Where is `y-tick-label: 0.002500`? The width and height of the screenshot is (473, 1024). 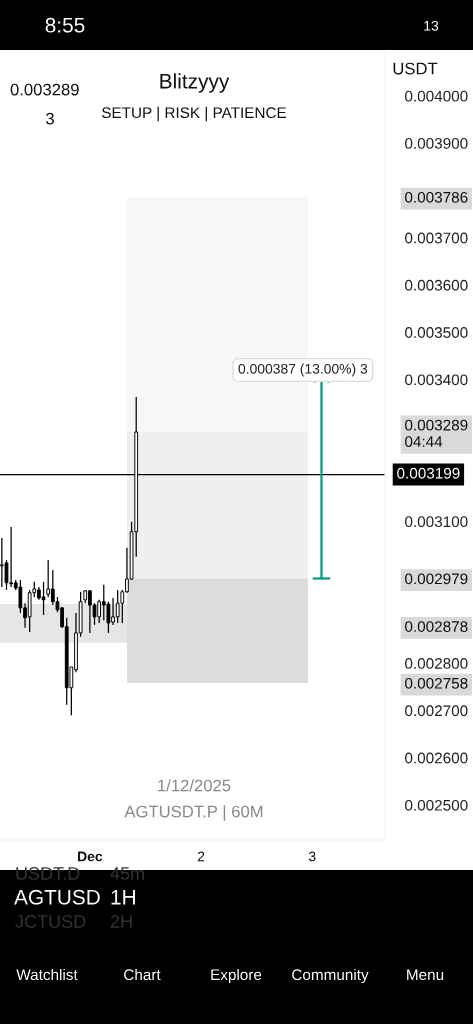 y-tick-label: 0.002500 is located at coordinates (436, 805).